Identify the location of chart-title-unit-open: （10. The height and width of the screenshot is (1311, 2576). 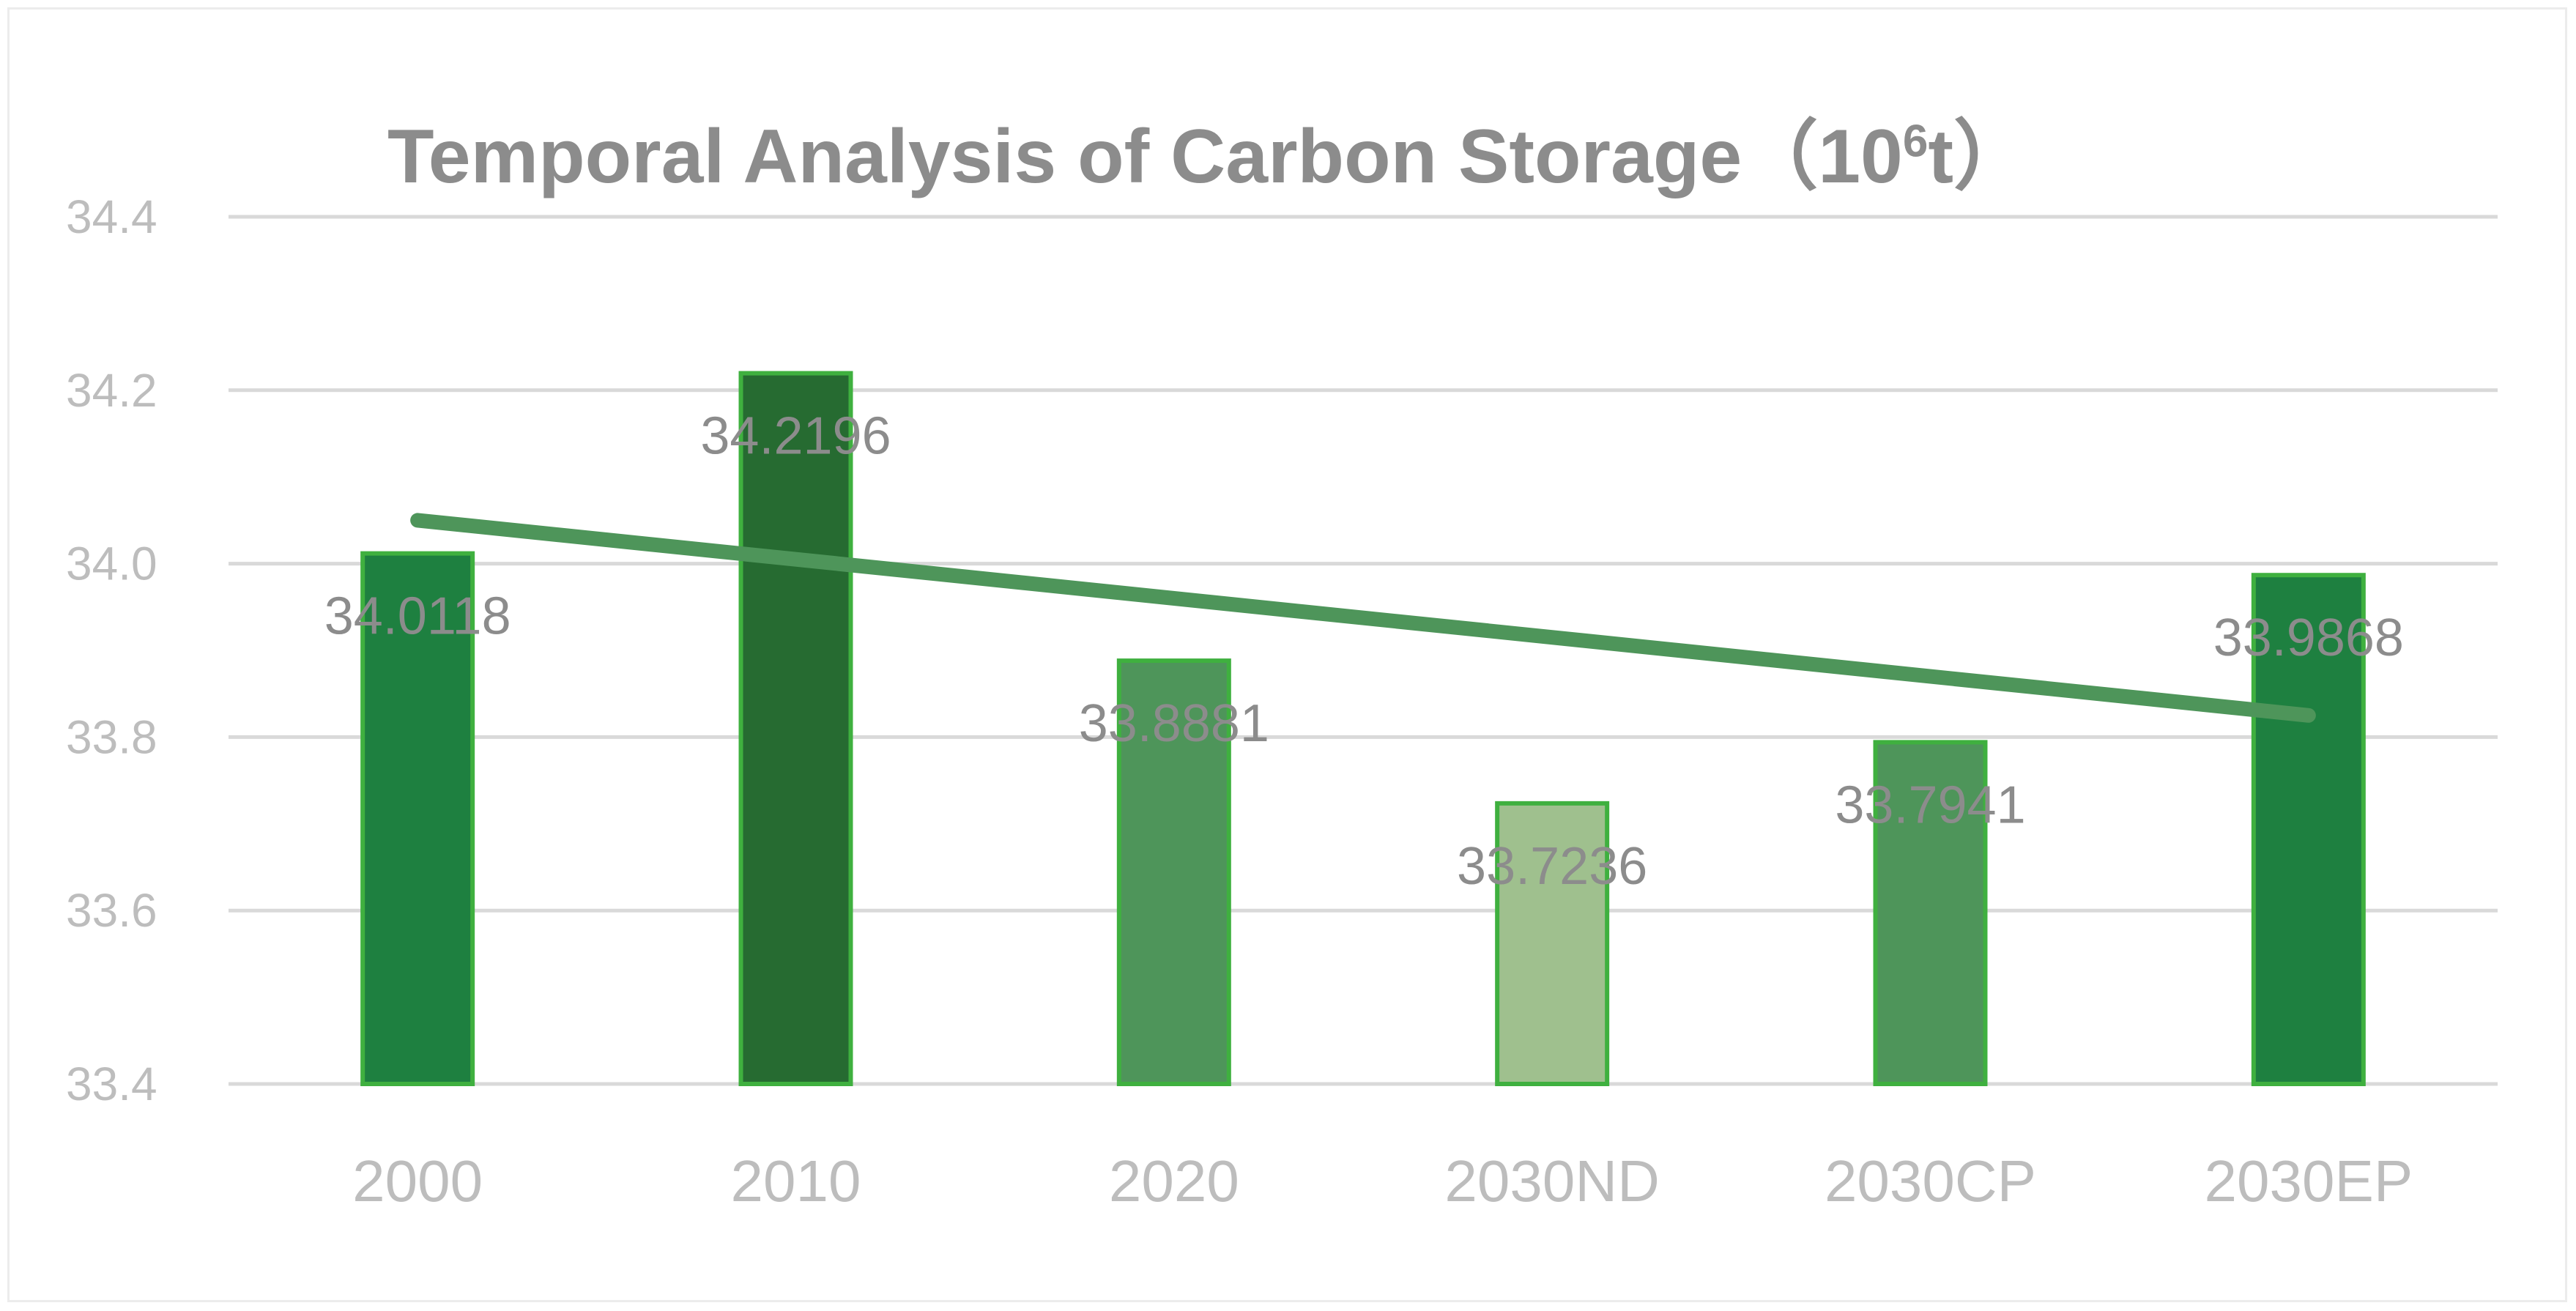
(1822, 156).